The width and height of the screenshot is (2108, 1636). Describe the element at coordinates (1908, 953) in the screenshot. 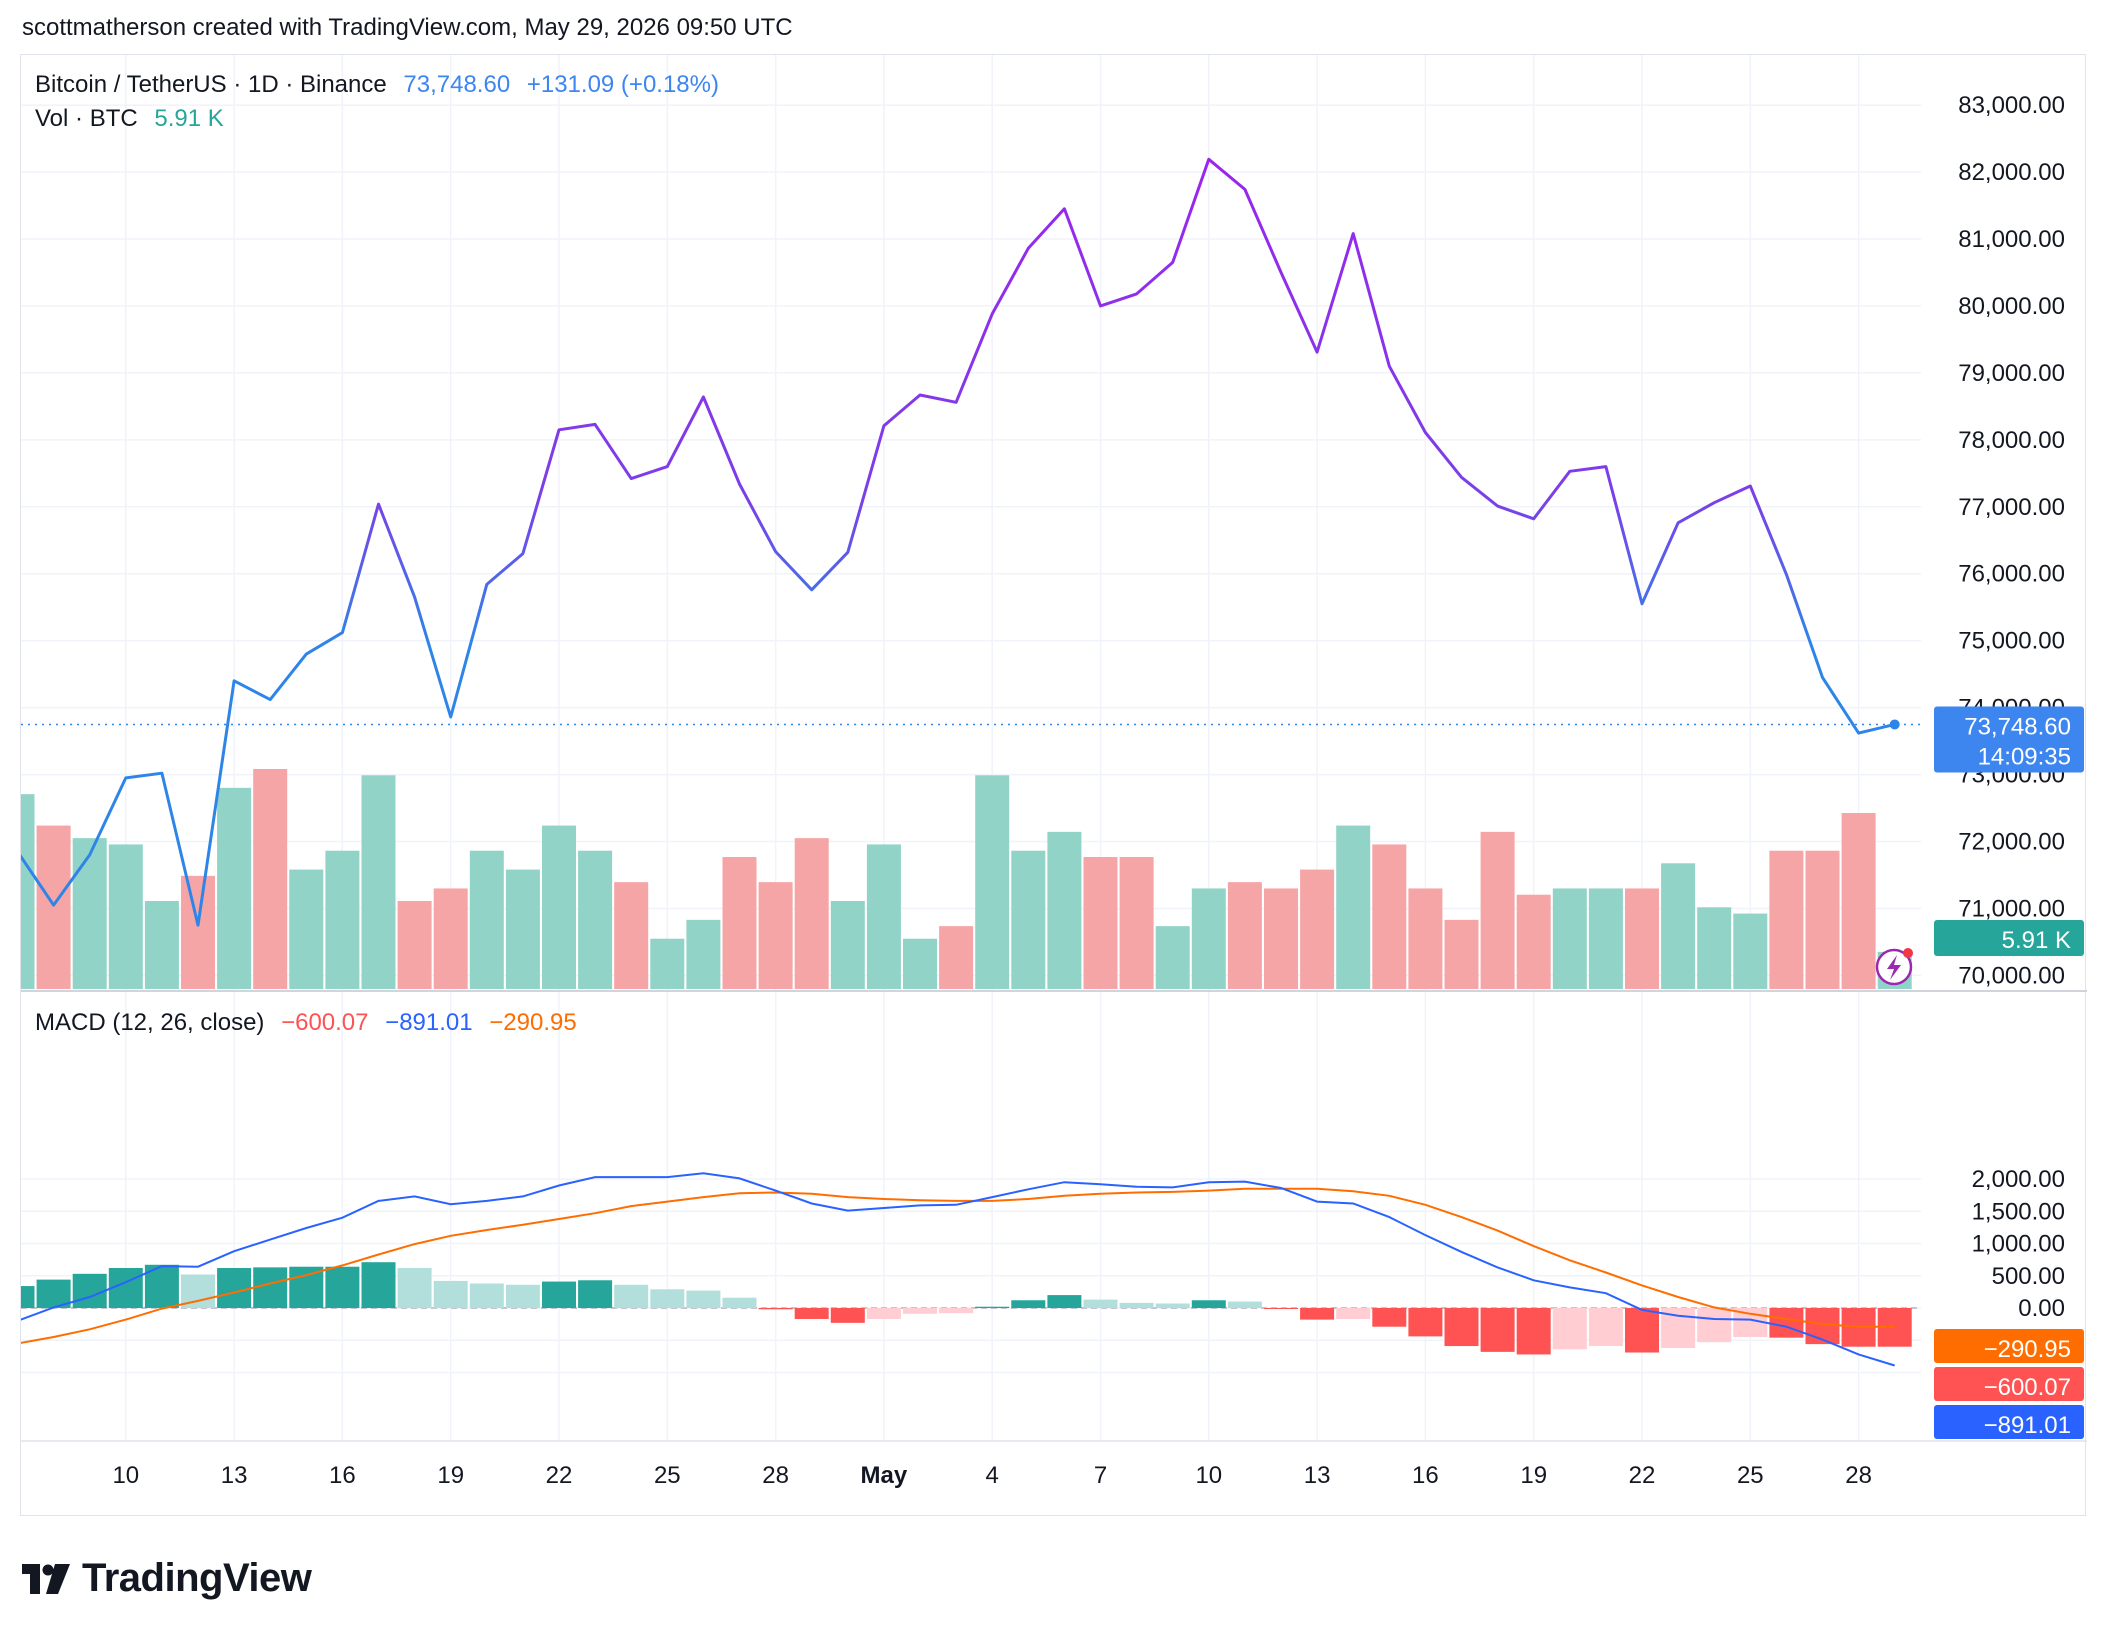

I see `notification-dot` at that location.